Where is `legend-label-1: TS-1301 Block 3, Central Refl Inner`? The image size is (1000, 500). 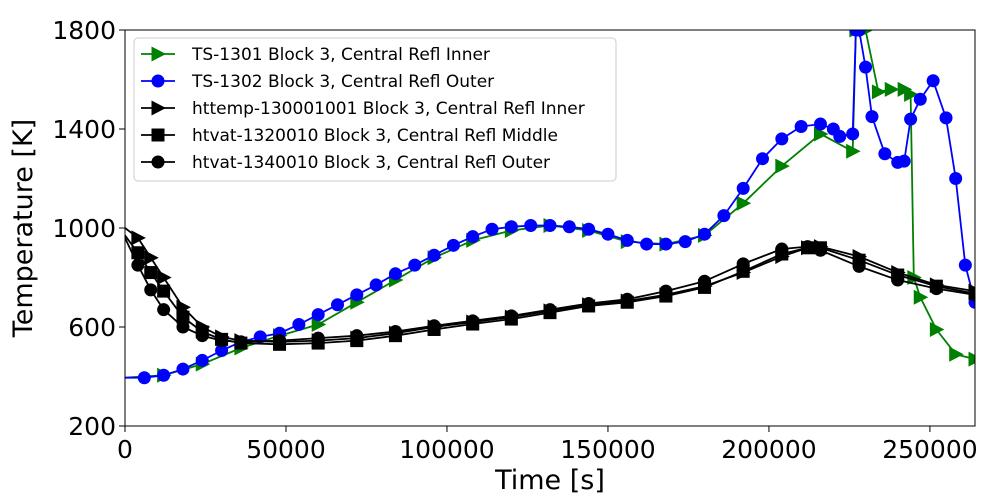 legend-label-1: TS-1301 Block 3, Central Refl Inner is located at coordinates (340, 55).